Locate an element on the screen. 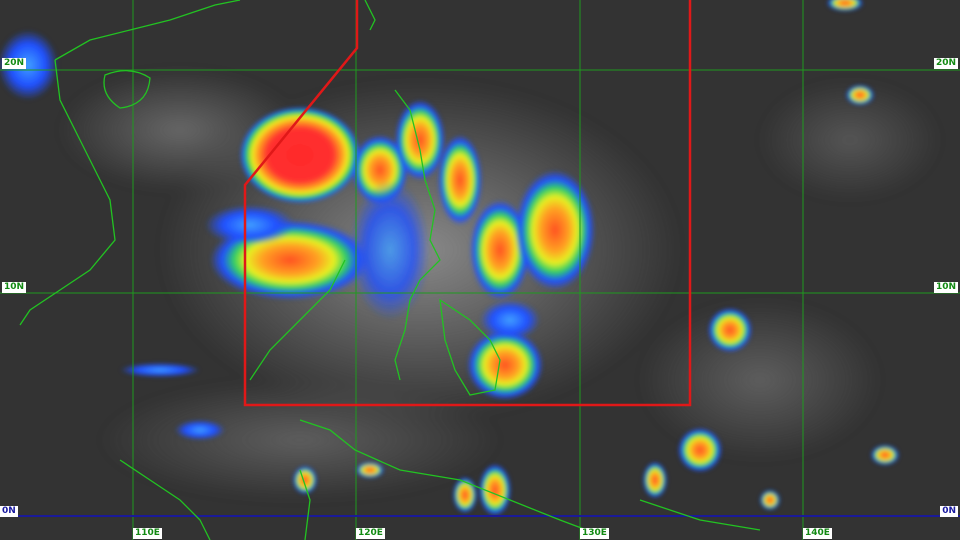 This screenshot has width=960, height=540. lon-label-110e: 110E is located at coordinates (147, 533).